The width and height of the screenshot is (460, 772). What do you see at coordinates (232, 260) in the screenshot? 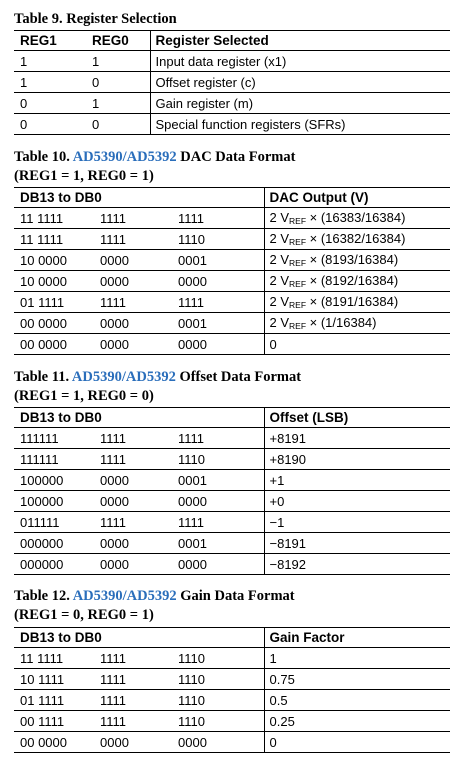
I see `table-row: 10 0000 0000 0001 2 VREF × (8193/16384)` at bounding box center [232, 260].